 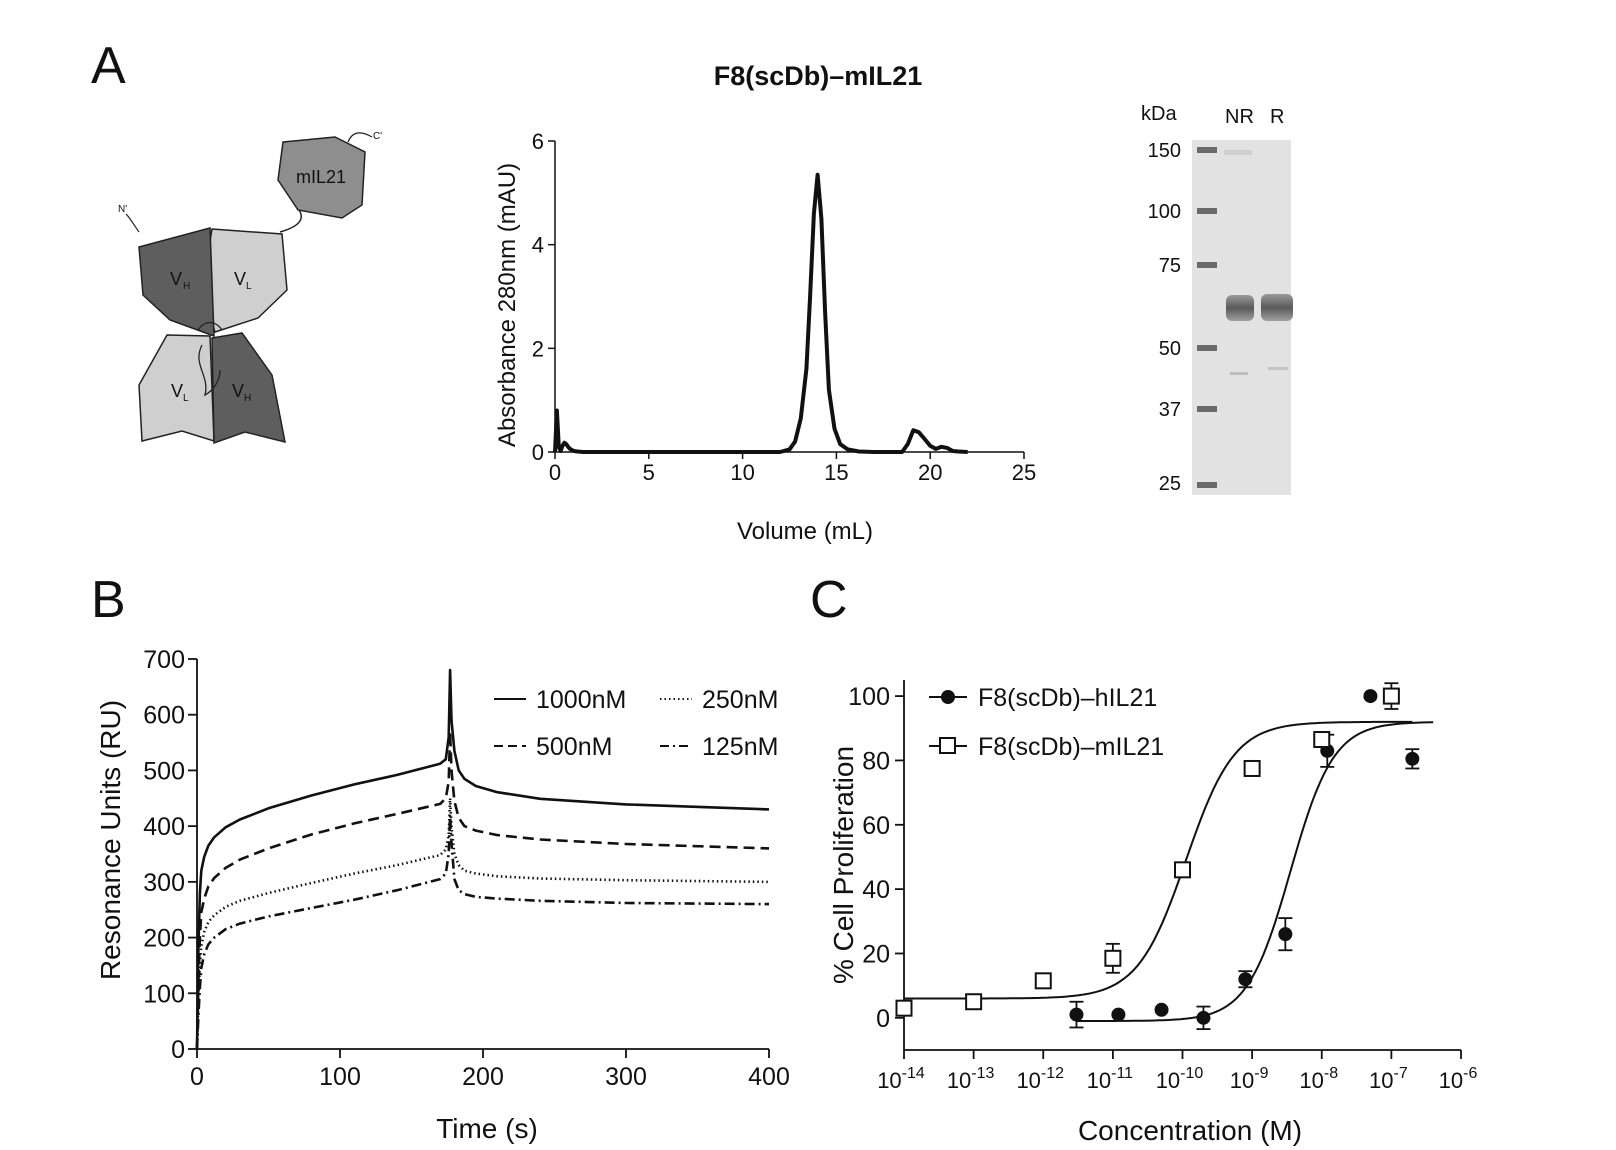 I want to click on fit-curve-hil21, so click(x=1255, y=871).